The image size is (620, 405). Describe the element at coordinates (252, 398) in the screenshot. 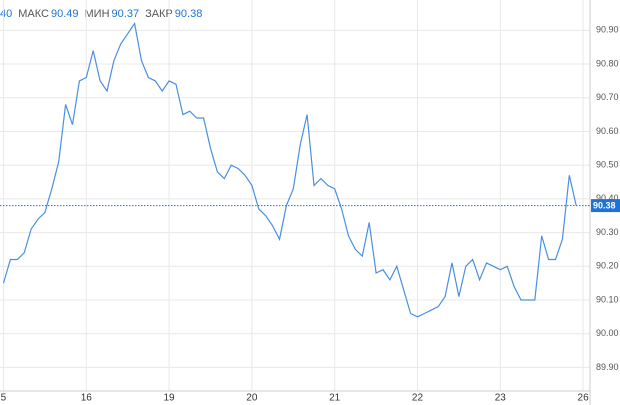

I see `x-tick-label: 20` at that location.